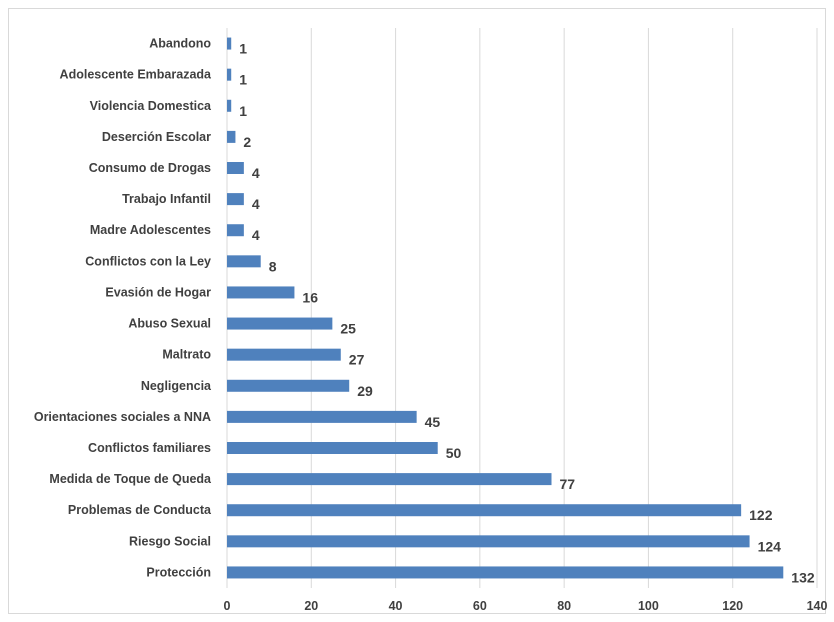 This screenshot has width=834, height=622. What do you see at coordinates (803, 577) in the screenshot?
I see `data-label: 132` at bounding box center [803, 577].